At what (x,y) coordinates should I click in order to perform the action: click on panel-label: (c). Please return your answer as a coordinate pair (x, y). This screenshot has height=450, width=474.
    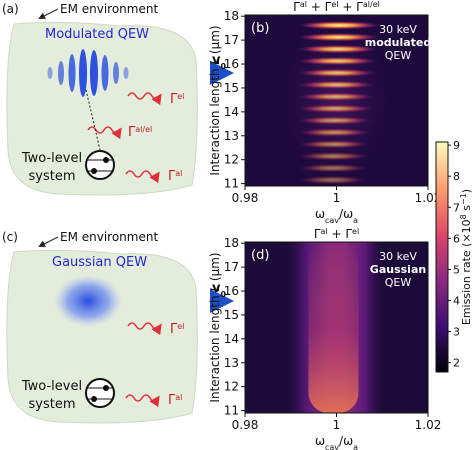
    Looking at the image, I should click on (10, 237).